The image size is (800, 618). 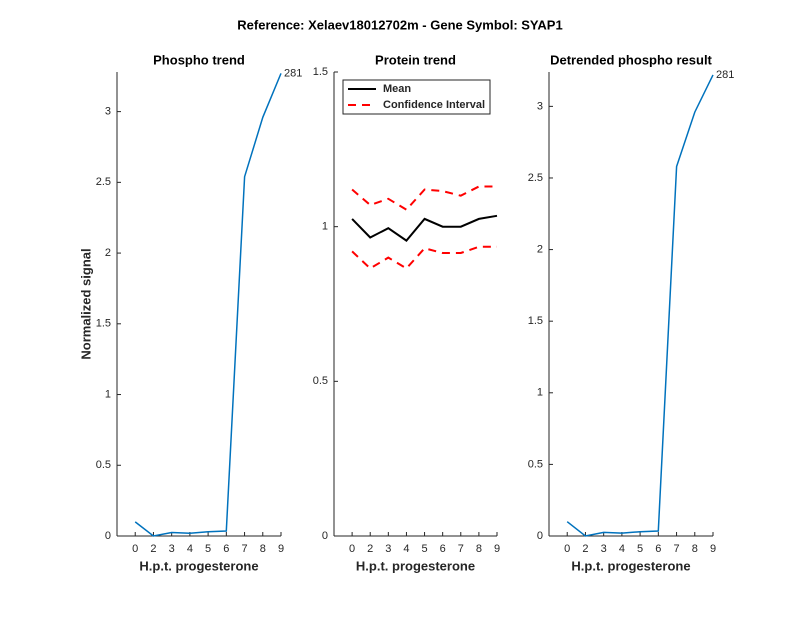 What do you see at coordinates (199, 59) in the screenshot?
I see `subplot-title: Phospho trend` at bounding box center [199, 59].